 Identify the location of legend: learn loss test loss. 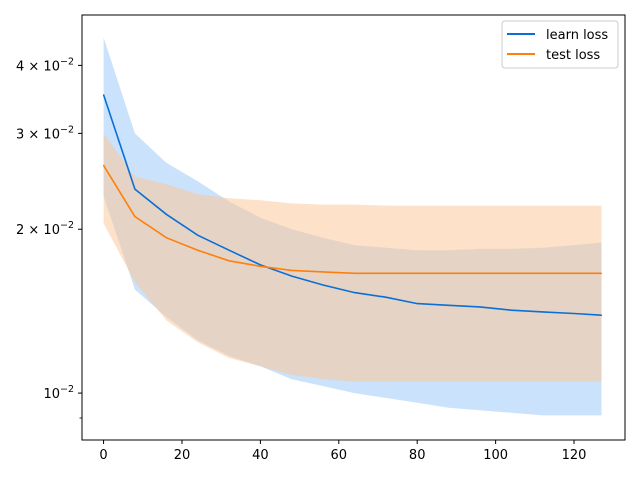
(560, 44).